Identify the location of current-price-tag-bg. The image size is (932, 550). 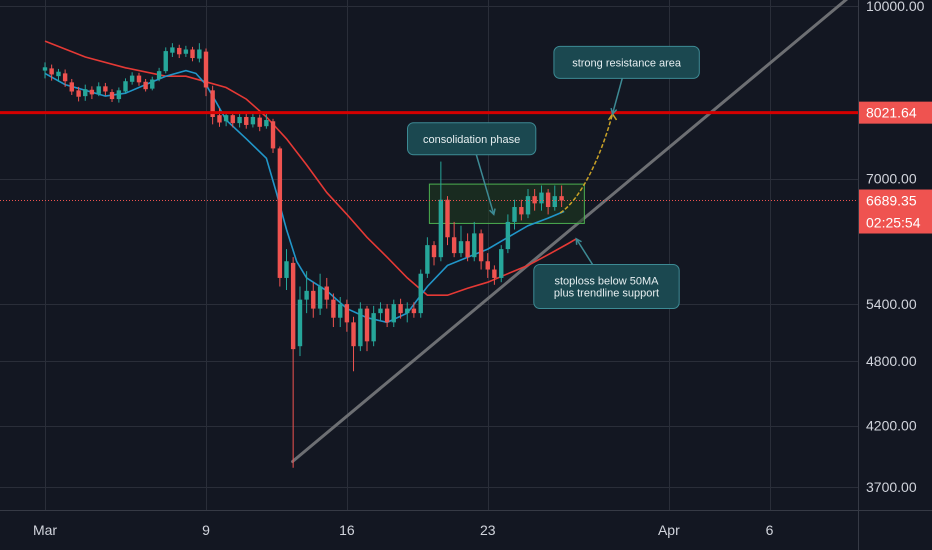
(895, 211).